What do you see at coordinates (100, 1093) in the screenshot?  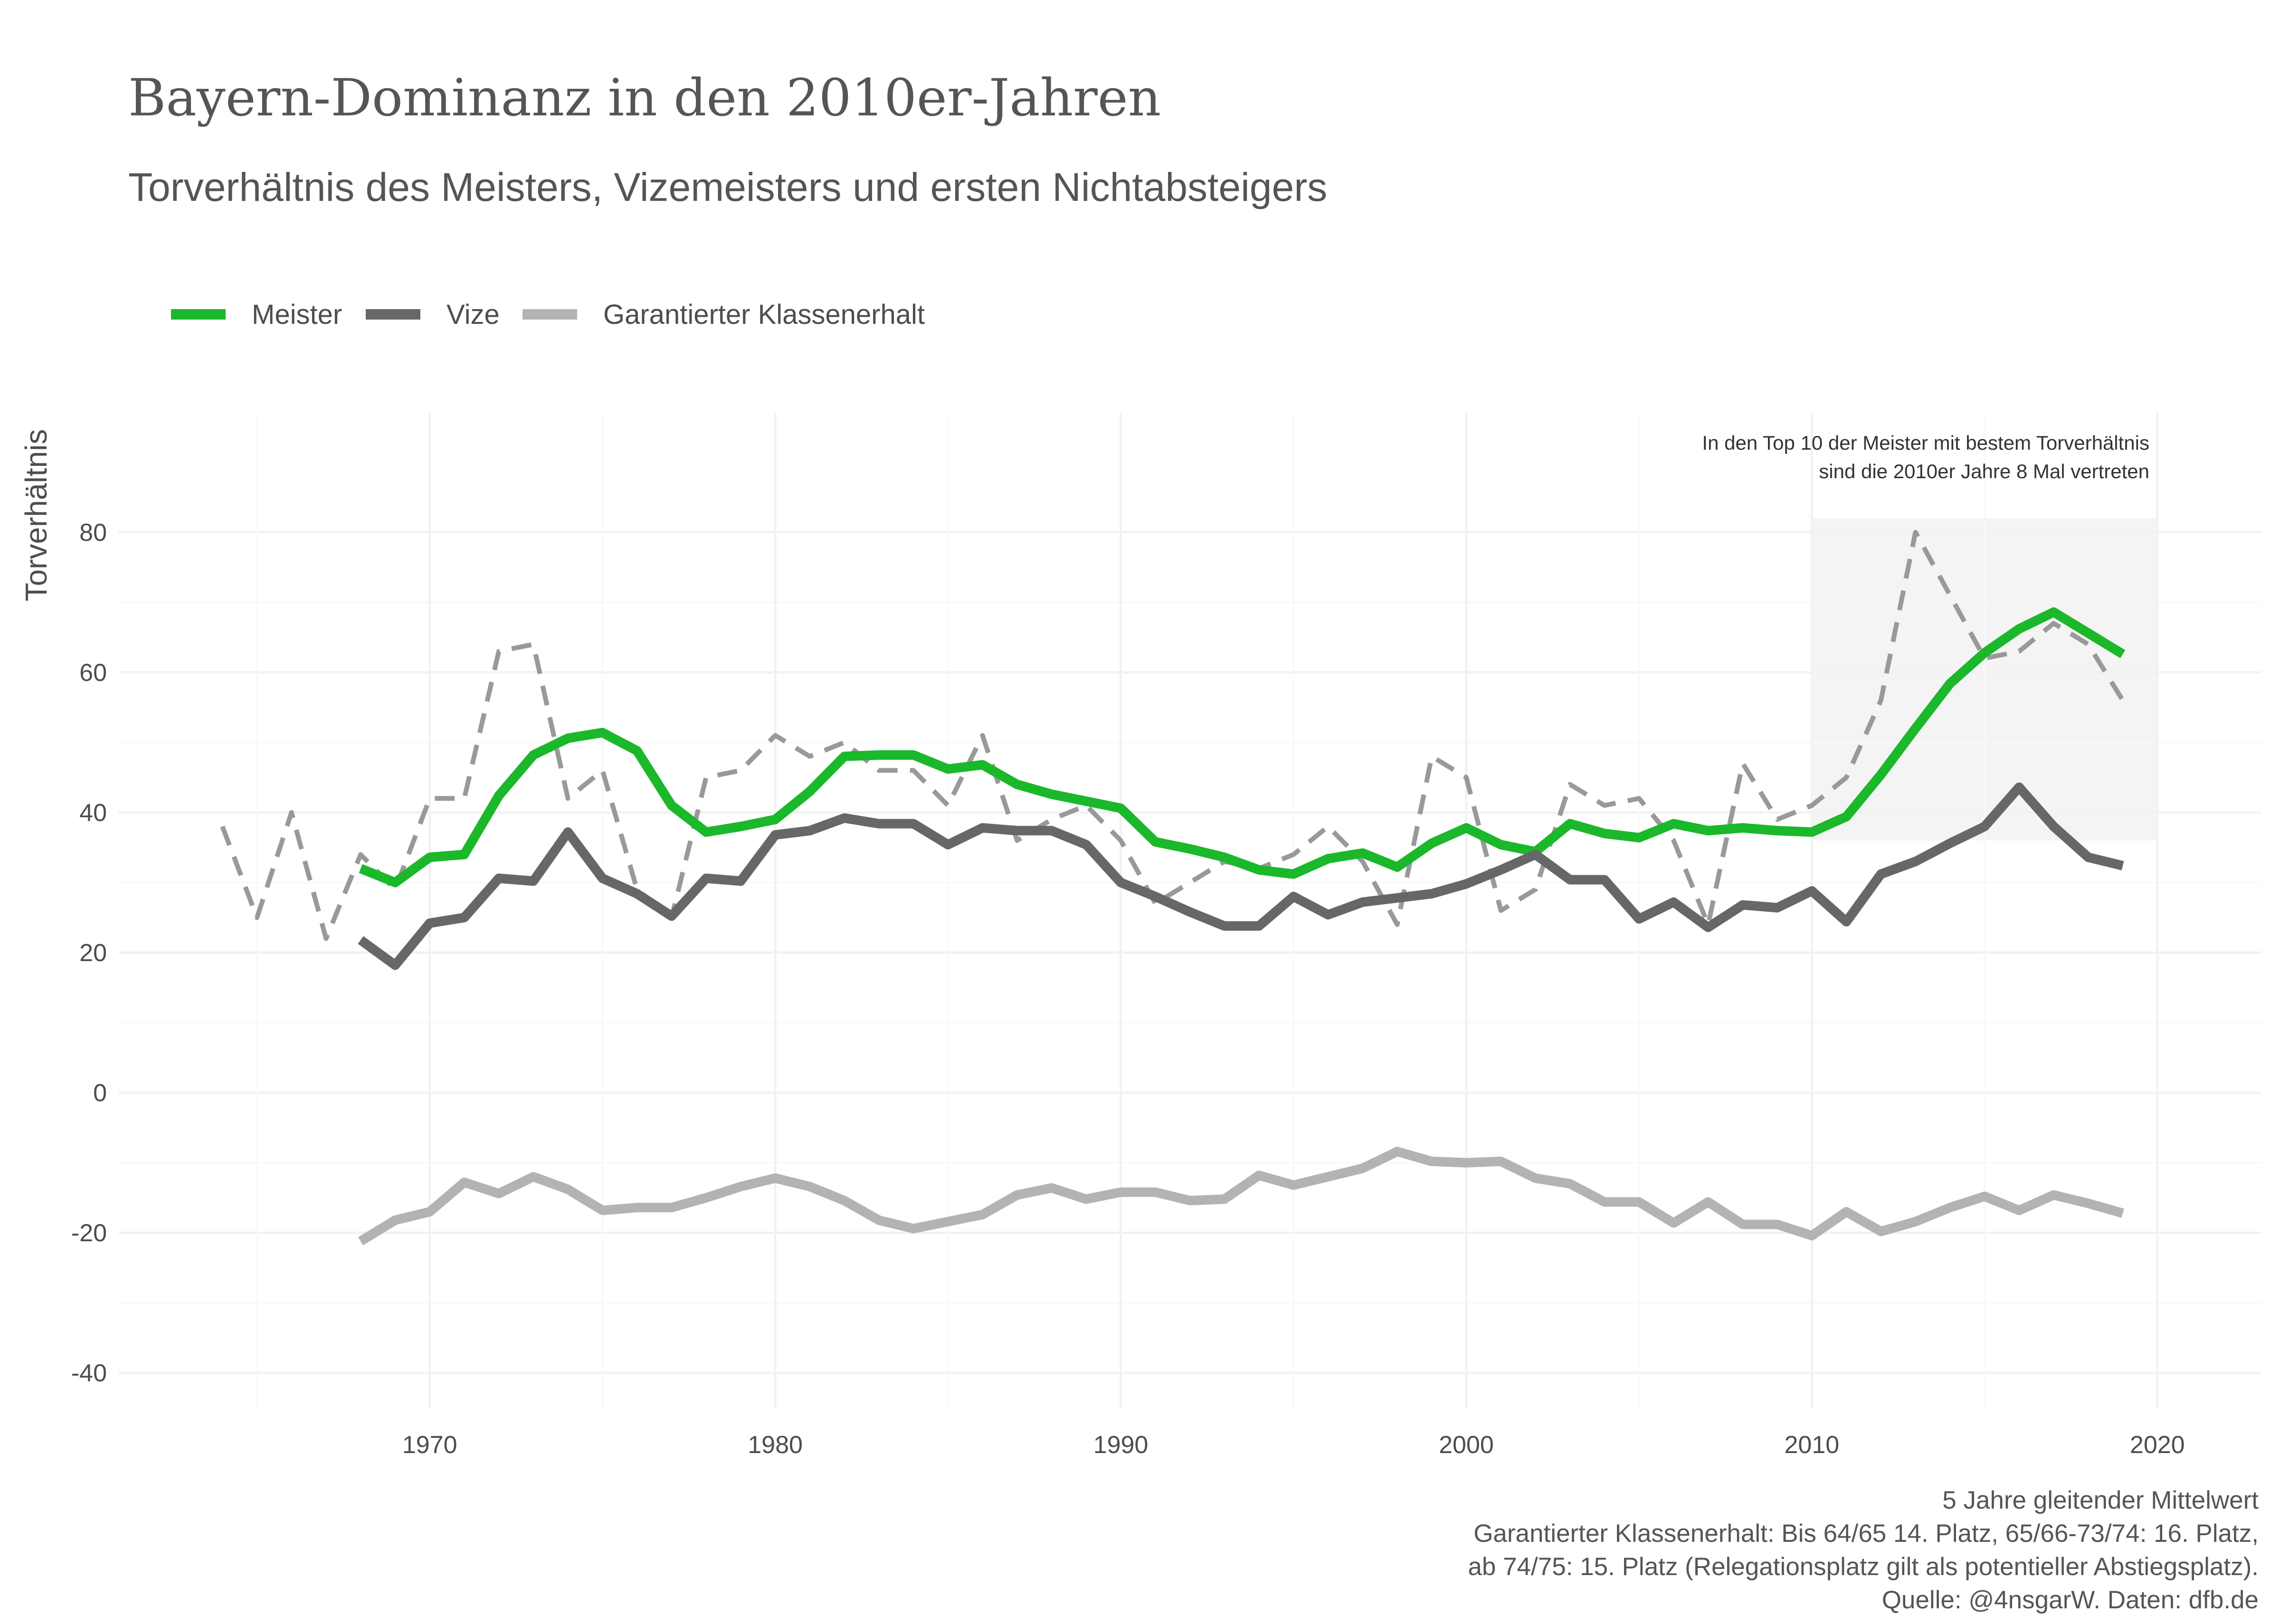 I see `y-tick-label: 0` at bounding box center [100, 1093].